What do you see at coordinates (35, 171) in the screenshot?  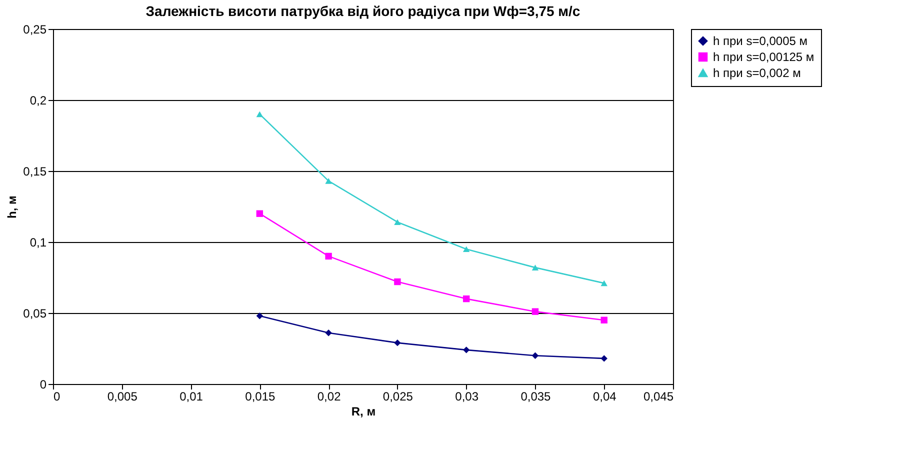 I see `y-tick-label: 0,15` at bounding box center [35, 171].